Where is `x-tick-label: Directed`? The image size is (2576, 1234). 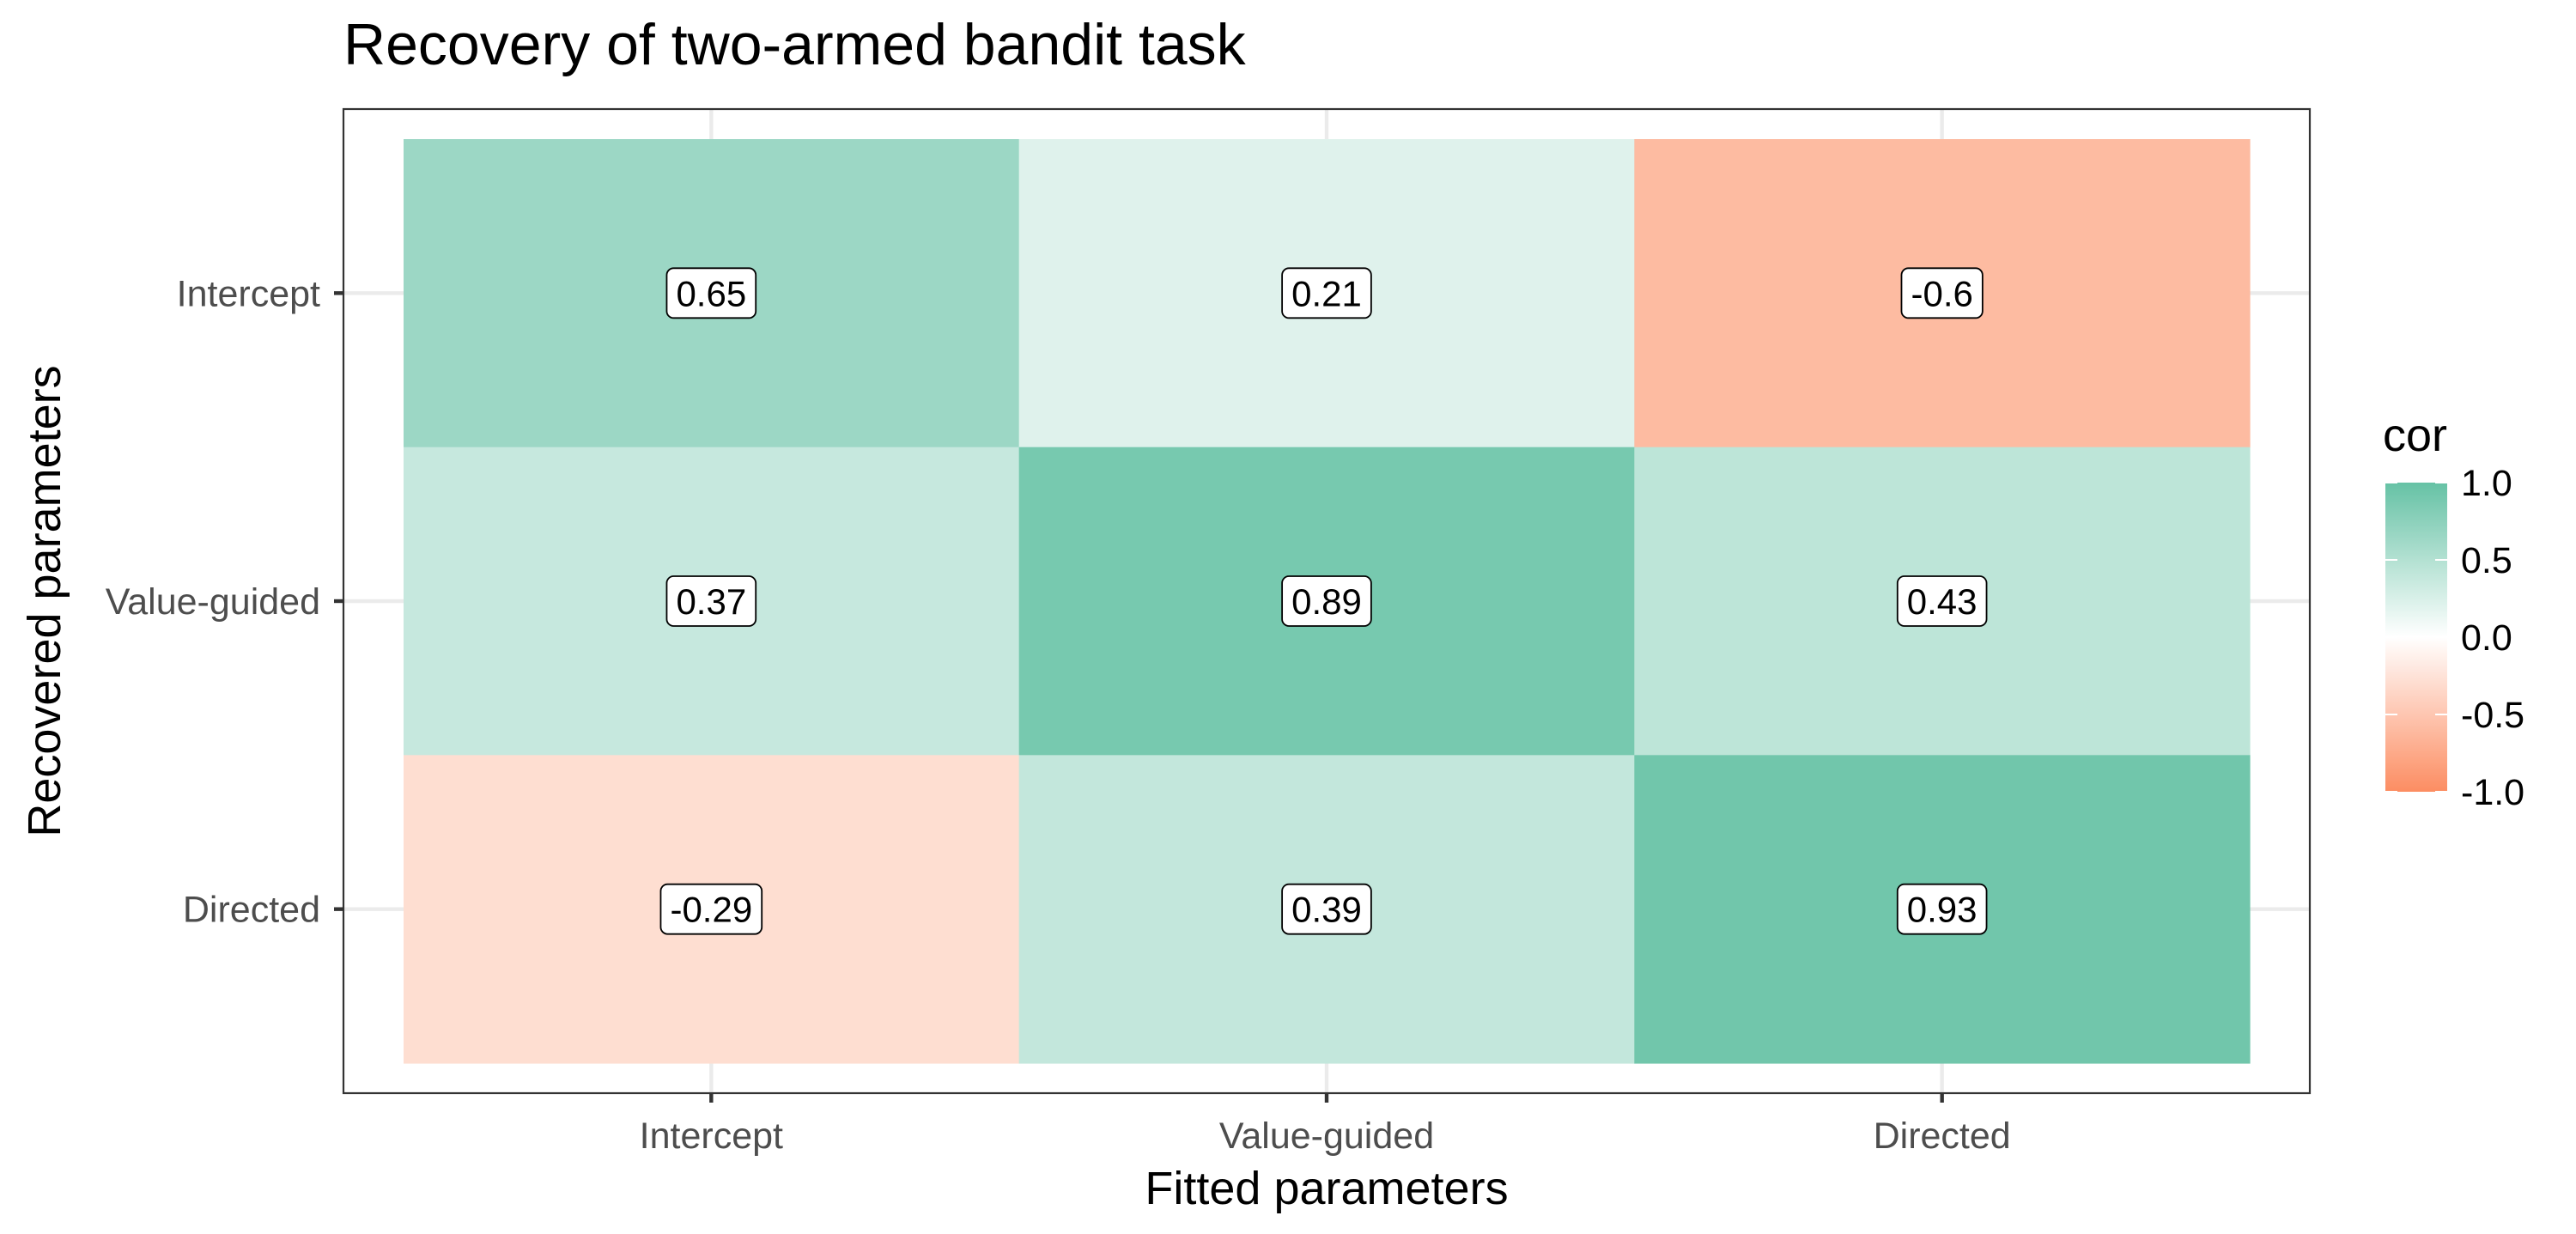
x-tick-label: Directed is located at coordinates (1943, 1136).